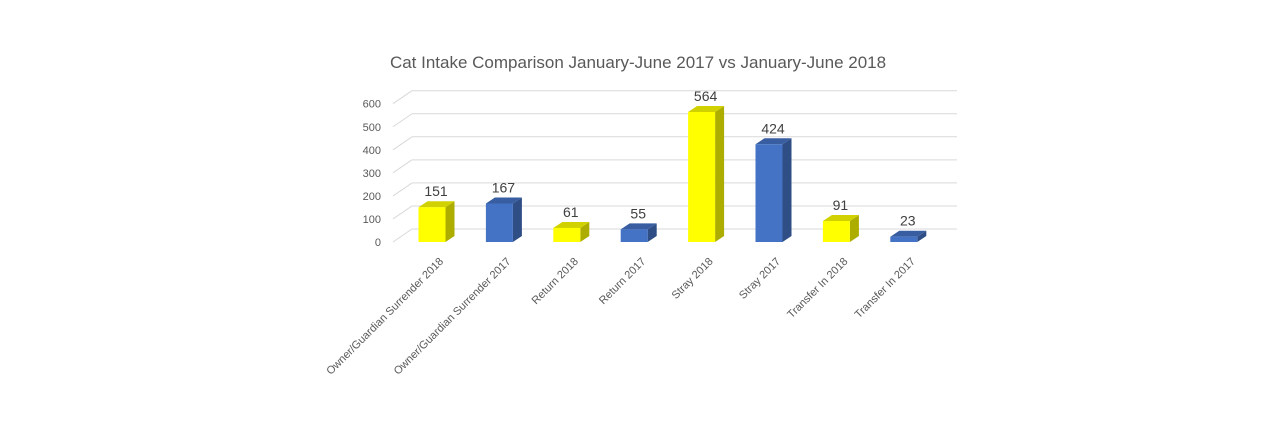  Describe the element at coordinates (453, 317) in the screenshot. I see `category-label: Owner/Guardian Surrender 2017` at that location.